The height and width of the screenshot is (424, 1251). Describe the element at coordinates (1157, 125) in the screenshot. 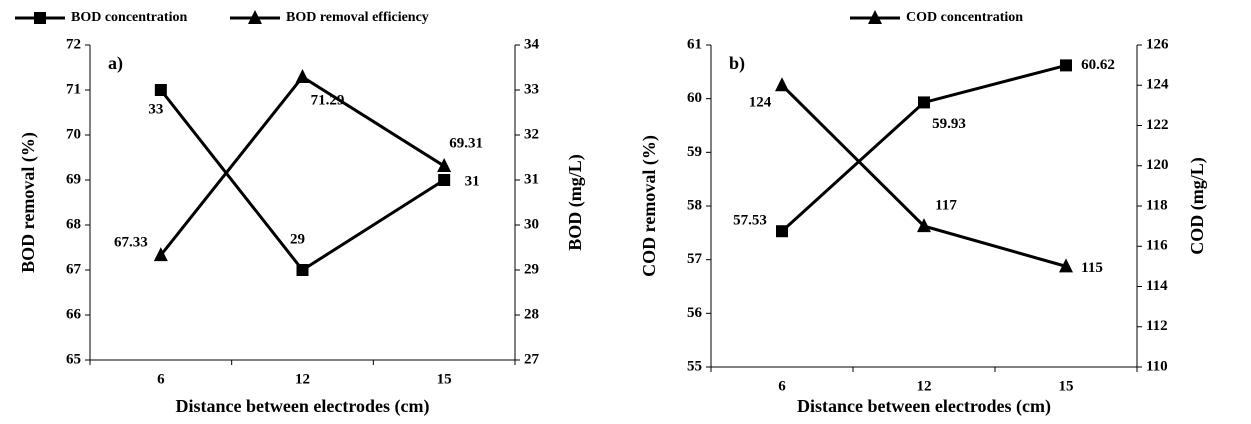

I see `y2-tick-label: 122` at that location.